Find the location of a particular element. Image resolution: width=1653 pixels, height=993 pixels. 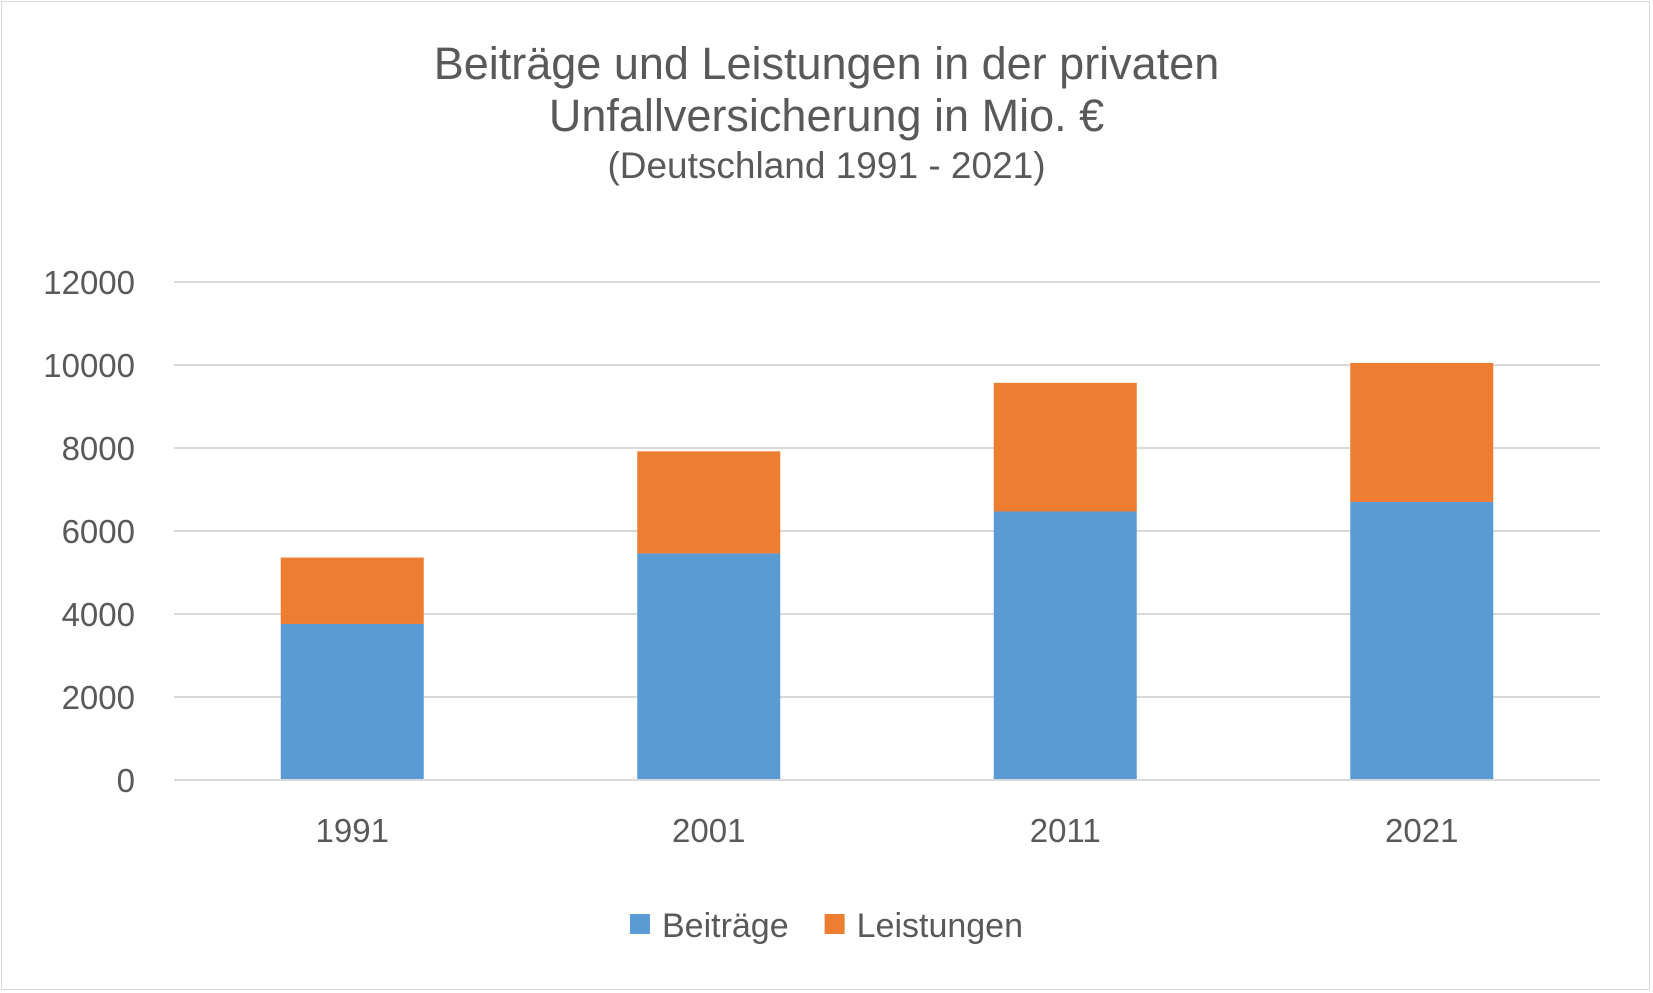

y-tick-label: 2000 is located at coordinates (98, 697).